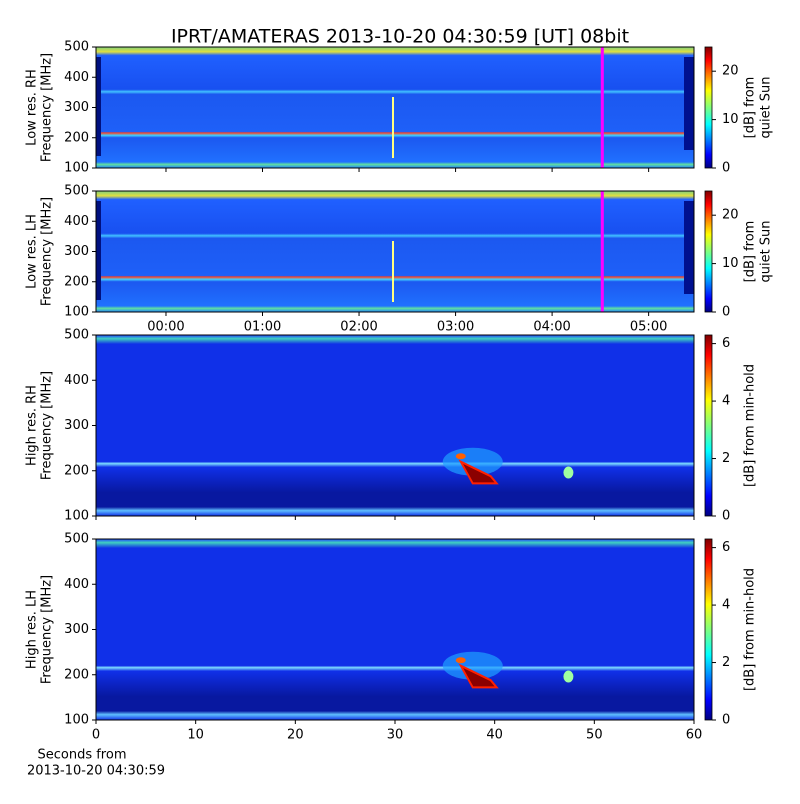 This screenshot has width=800, height=804. What do you see at coordinates (648, 327) in the screenshot?
I see `x-tick-label: 05:00` at bounding box center [648, 327].